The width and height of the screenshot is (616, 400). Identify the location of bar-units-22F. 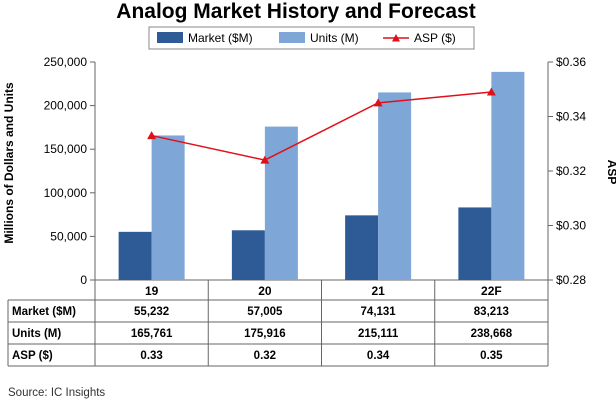
(508, 175).